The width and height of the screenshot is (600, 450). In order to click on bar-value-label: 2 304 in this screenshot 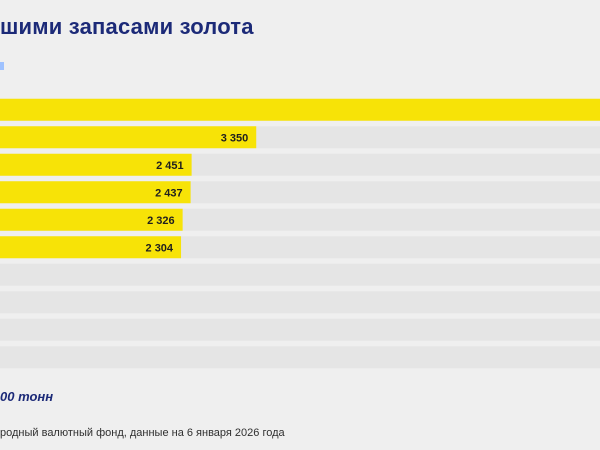, I will do `click(160, 248)`.